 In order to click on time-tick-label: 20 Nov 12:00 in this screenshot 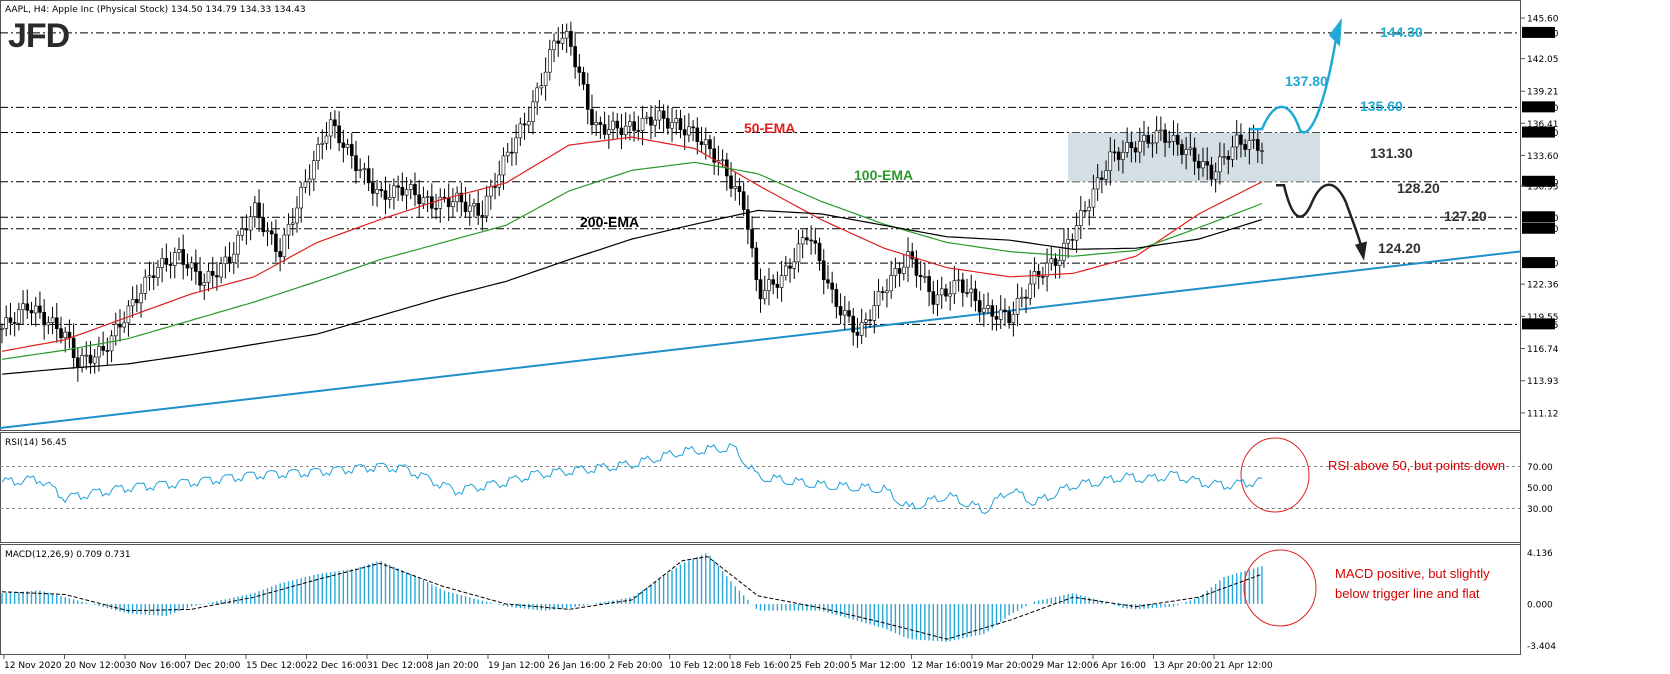, I will do `click(95, 666)`.